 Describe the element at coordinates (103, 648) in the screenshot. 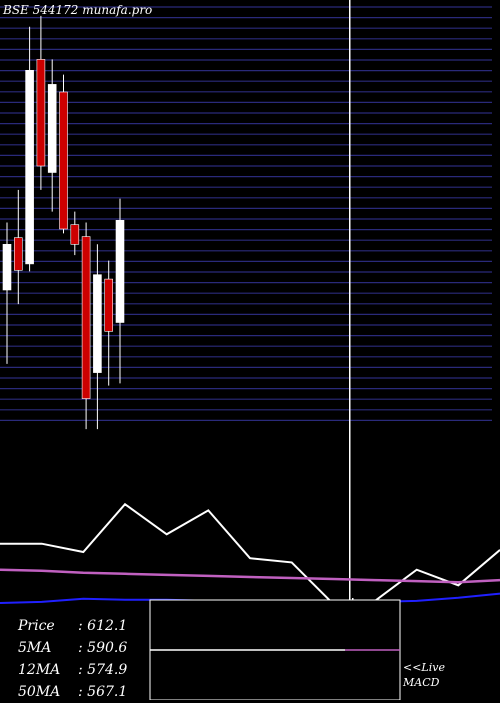

I see `legend-5ma-value: : 590.6` at that location.